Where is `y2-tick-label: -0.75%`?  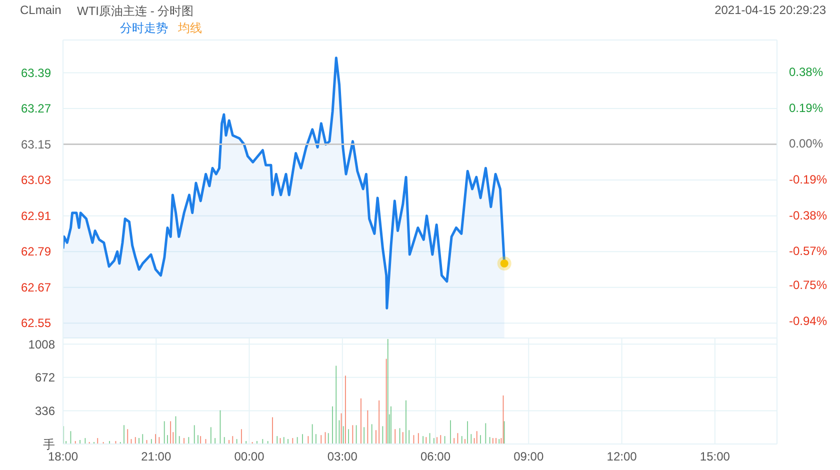 y2-tick-label: -0.75% is located at coordinates (808, 285).